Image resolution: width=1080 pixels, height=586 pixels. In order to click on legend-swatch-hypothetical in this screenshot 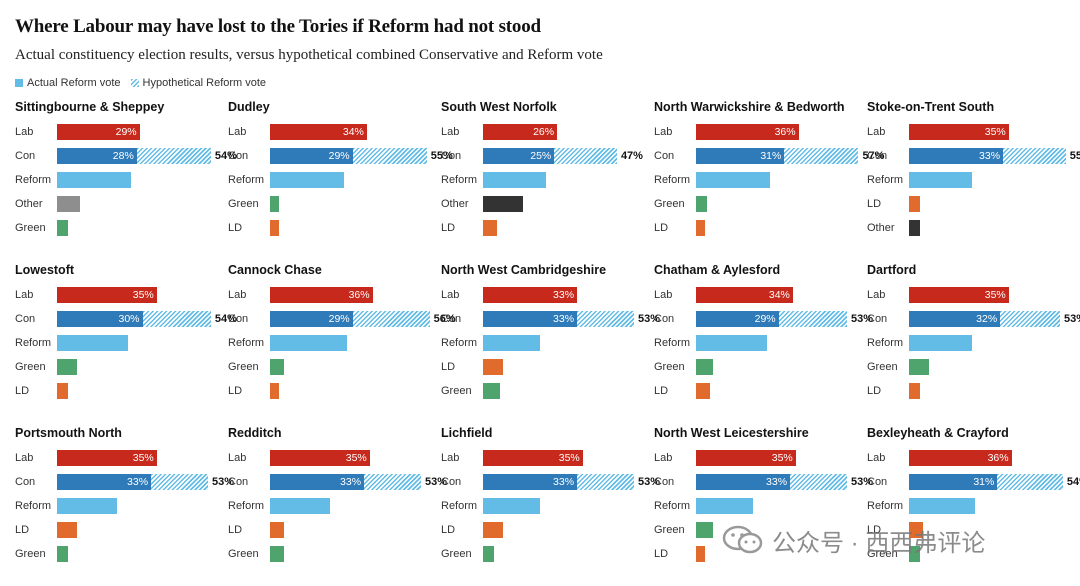, I will do `click(134, 83)`.